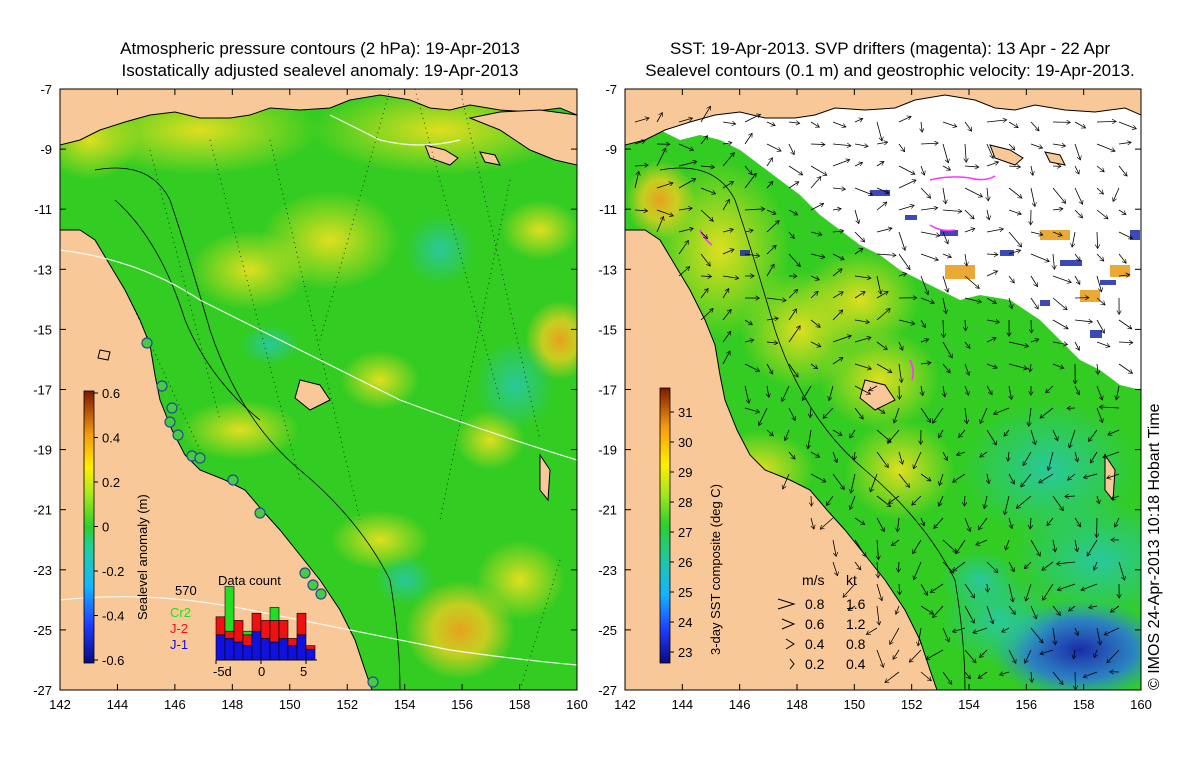 The width and height of the screenshot is (1200, 780). What do you see at coordinates (685, 412) in the screenshot?
I see `colorbar-tick-label: 31` at bounding box center [685, 412].